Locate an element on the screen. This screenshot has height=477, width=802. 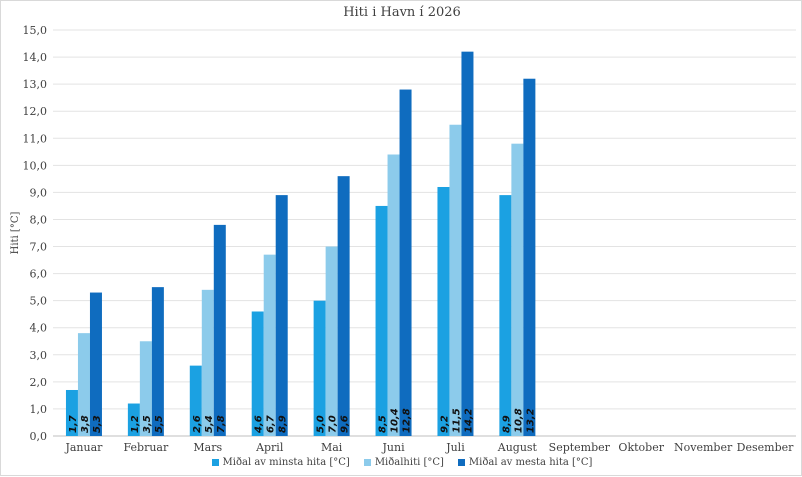
x-tick-label: Februar is located at coordinates (146, 447).